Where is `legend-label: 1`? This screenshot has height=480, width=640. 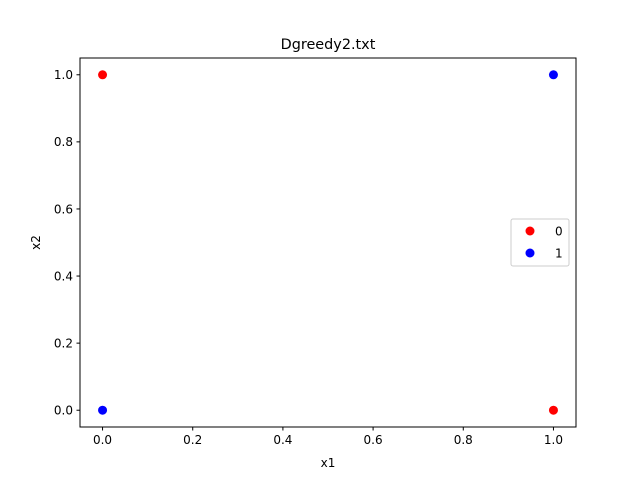
legend-label: 1 is located at coordinates (559, 253).